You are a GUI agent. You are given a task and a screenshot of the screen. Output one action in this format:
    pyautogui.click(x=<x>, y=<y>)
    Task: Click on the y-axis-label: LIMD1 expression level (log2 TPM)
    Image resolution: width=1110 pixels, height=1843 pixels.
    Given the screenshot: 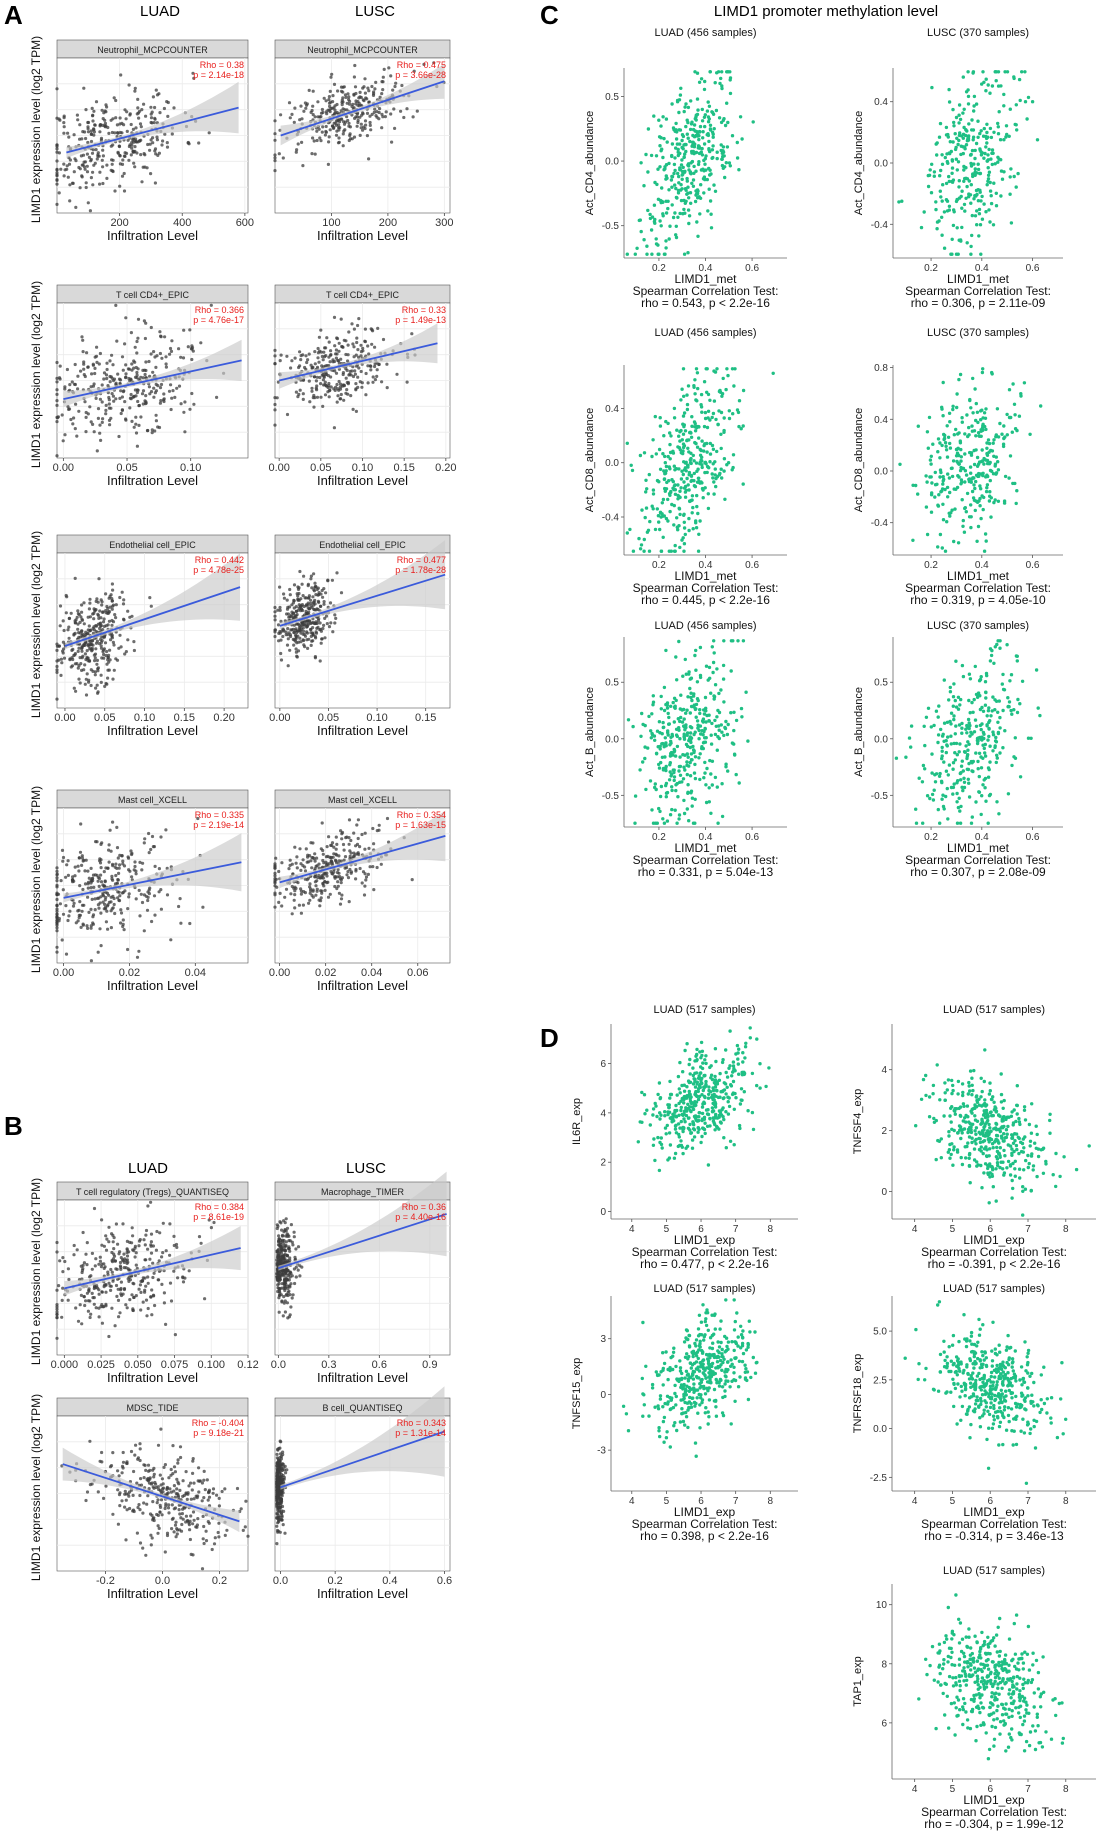 What is the action you would take?
    pyautogui.click(x=36, y=624)
    